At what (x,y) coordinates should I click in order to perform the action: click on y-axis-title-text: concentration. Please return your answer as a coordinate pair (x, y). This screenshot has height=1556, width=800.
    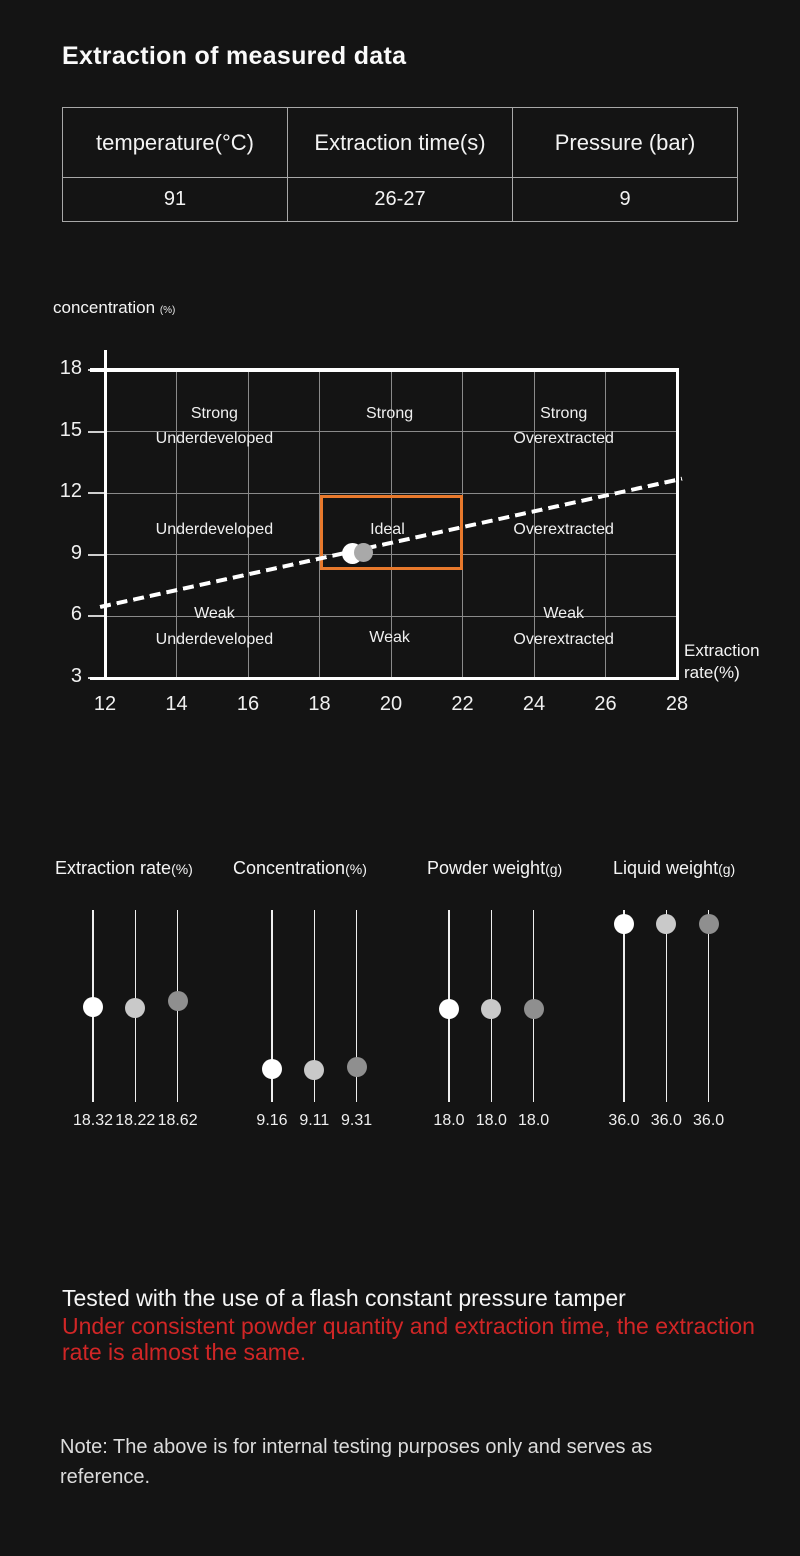
    Looking at the image, I should click on (104, 307).